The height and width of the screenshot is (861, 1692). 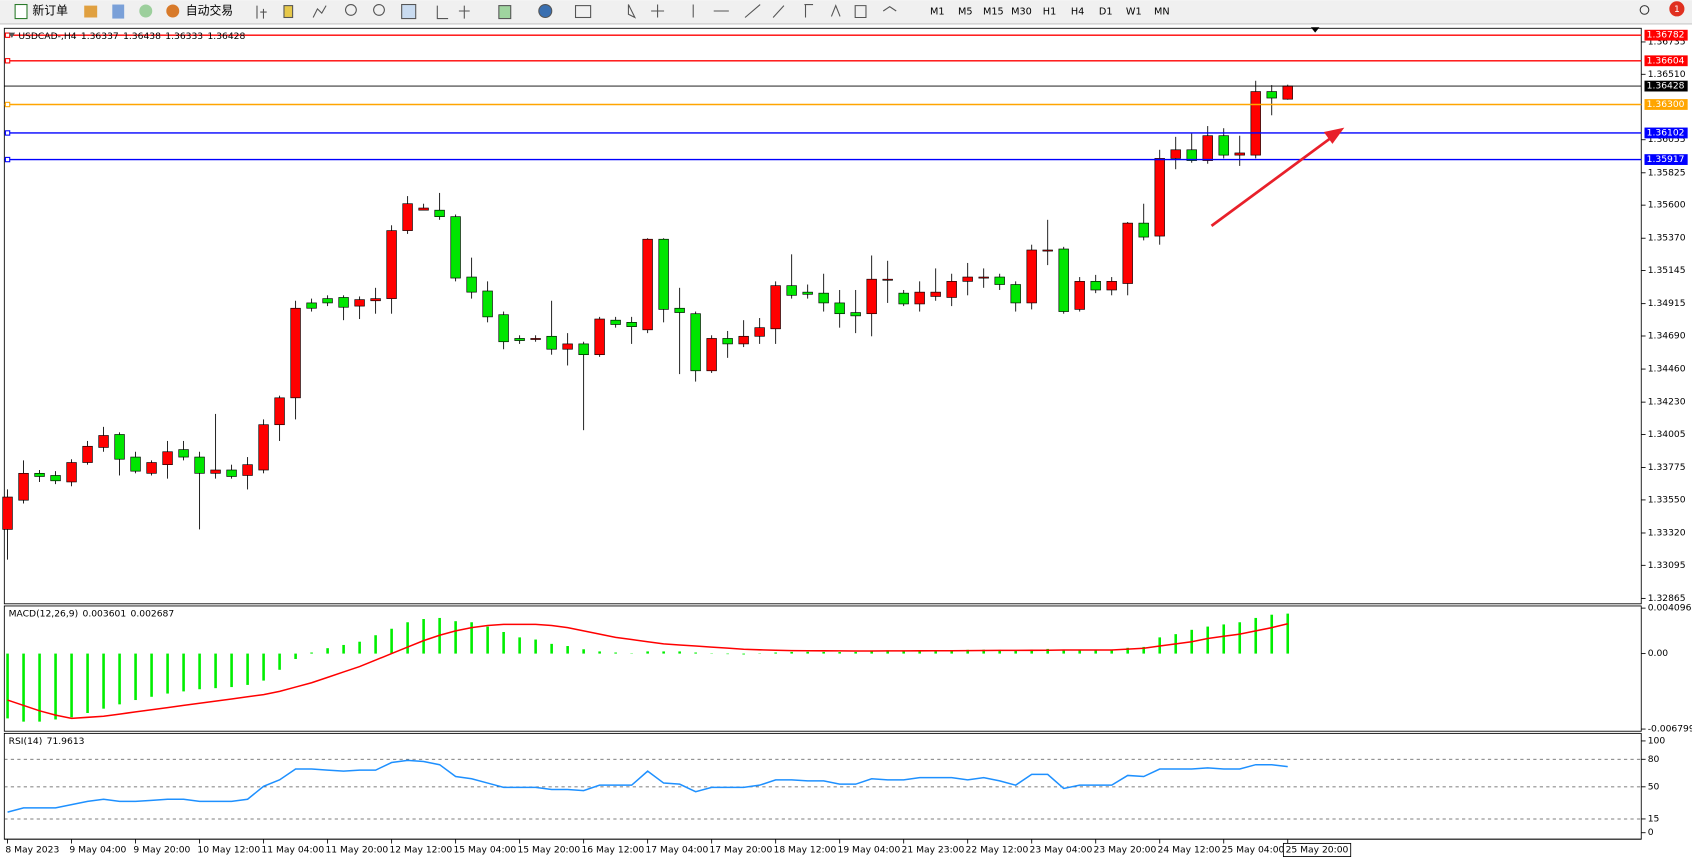 What do you see at coordinates (1666, 104) in the screenshot?
I see `level-label: 1.36300` at bounding box center [1666, 104].